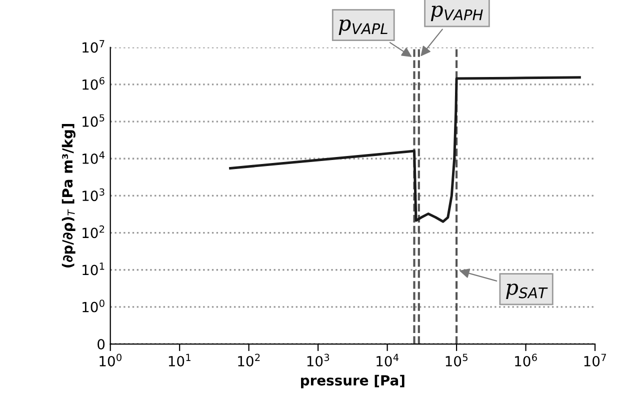 The image size is (627, 412). I want to click on x-tick-label: 10$^{6}$, so click(526, 360).